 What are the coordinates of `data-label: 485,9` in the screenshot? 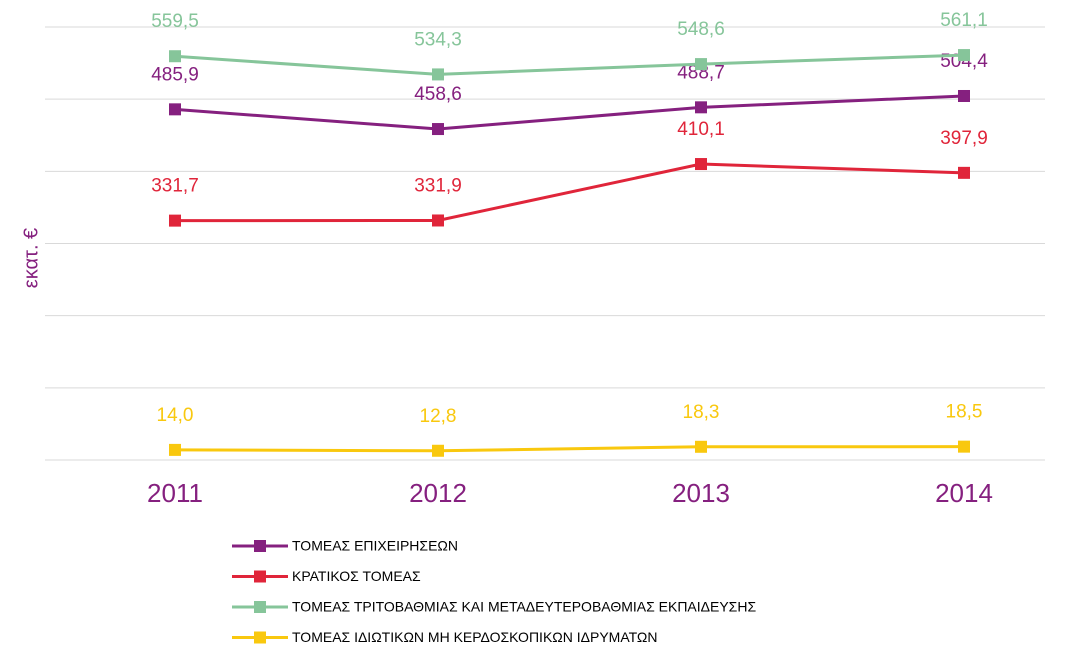 It's located at (175, 74).